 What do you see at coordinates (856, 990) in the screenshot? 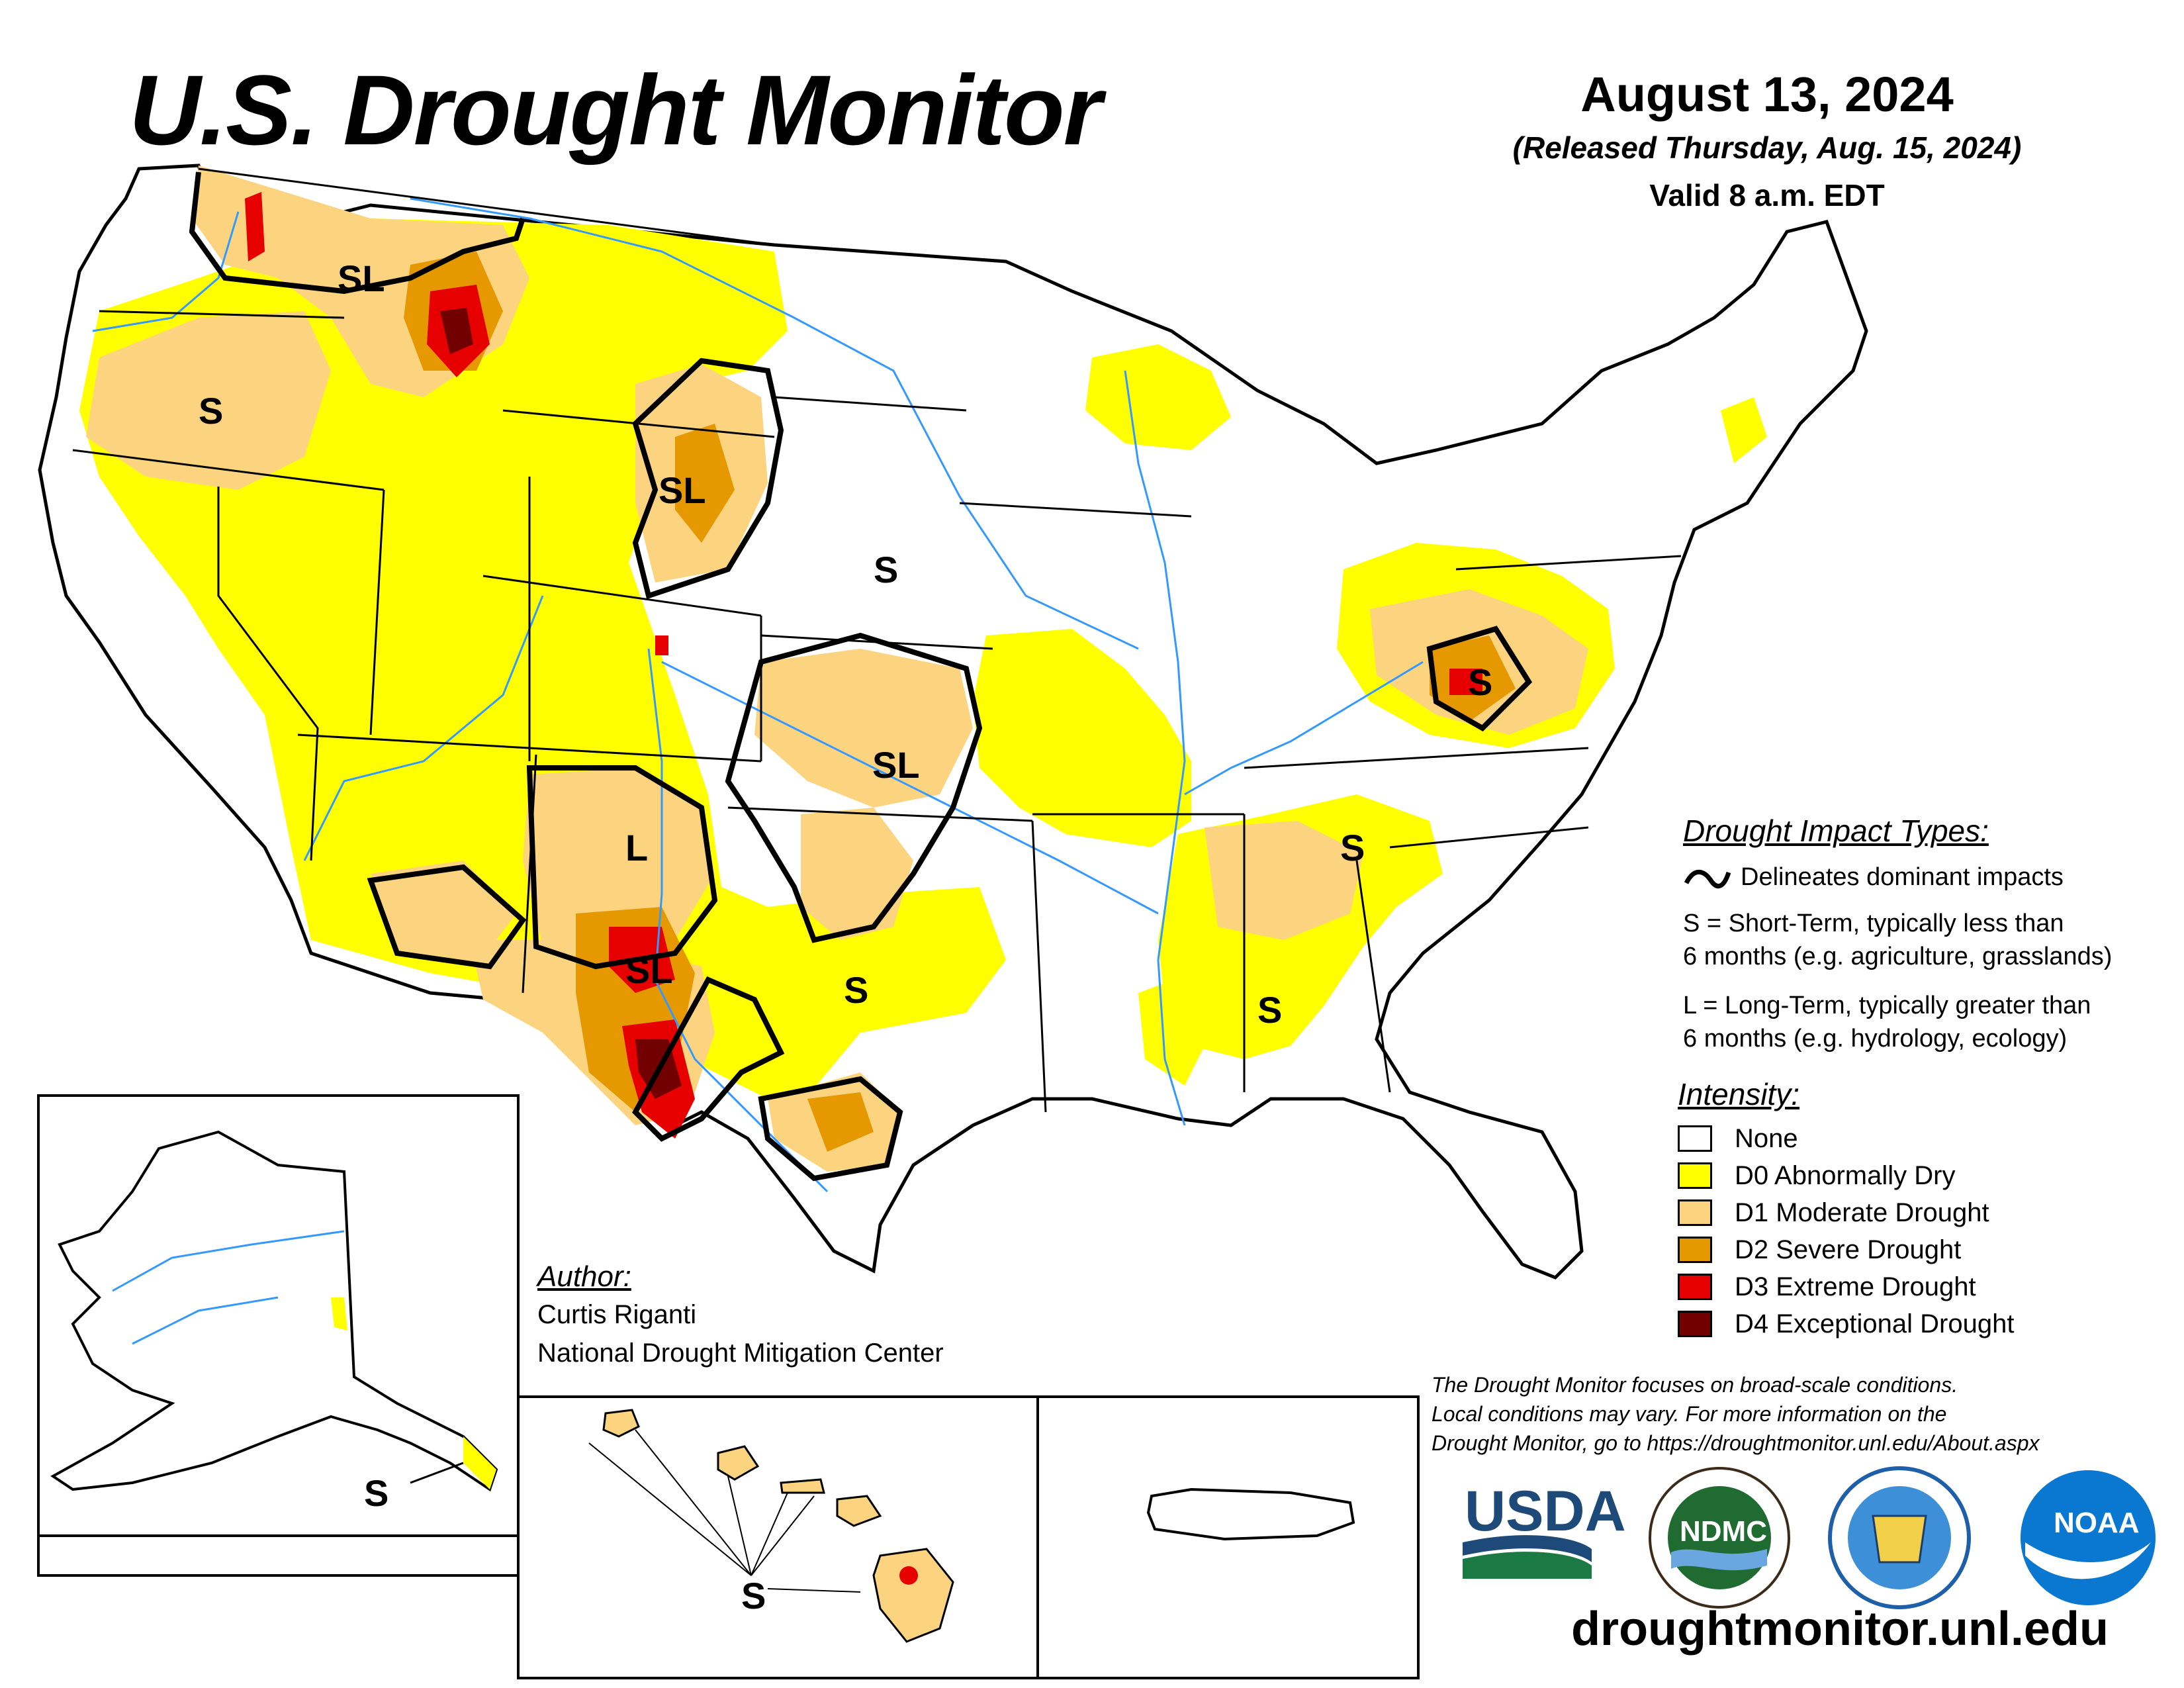
I see `label-s-texas: S` at bounding box center [856, 990].